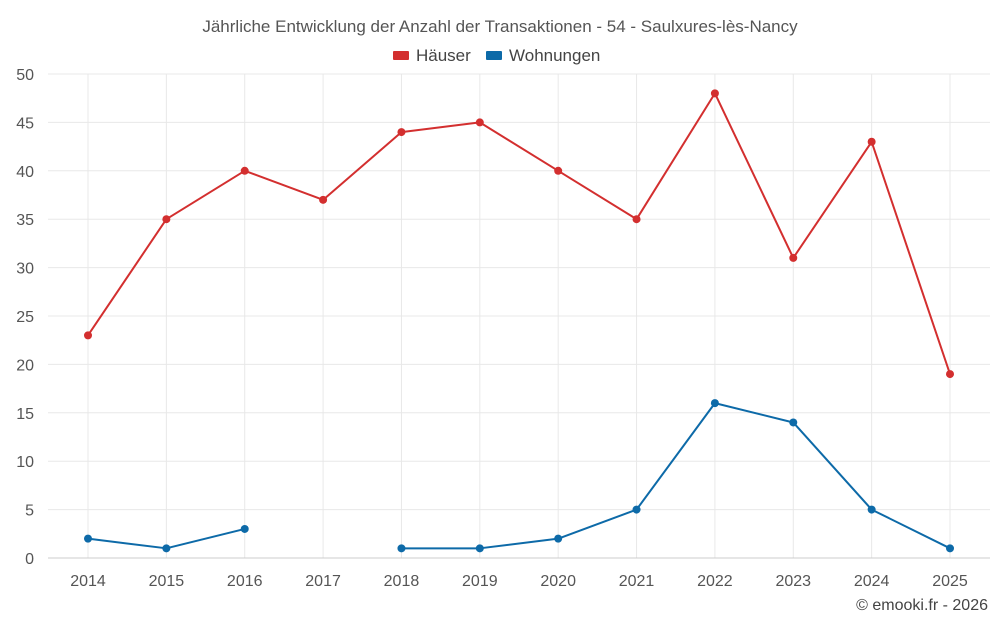 The width and height of the screenshot is (1000, 625). I want to click on legend-swatch-haeuser, so click(401, 55).